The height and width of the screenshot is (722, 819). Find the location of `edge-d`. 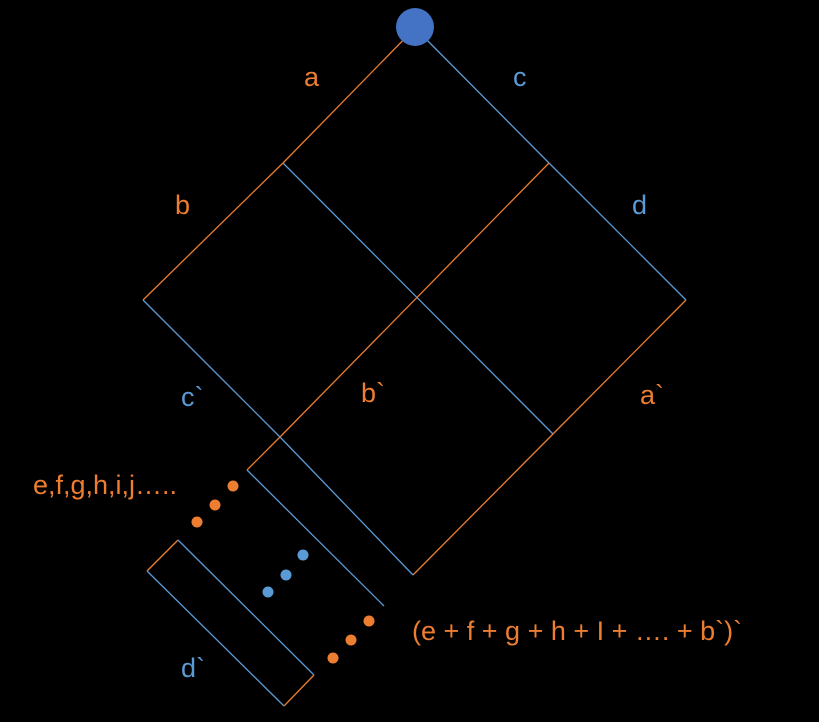

edge-d is located at coordinates (617, 231).